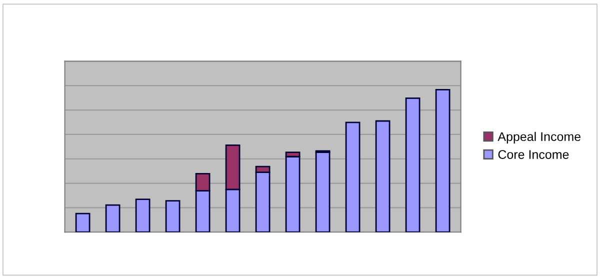 Image resolution: width=600 pixels, height=278 pixels. I want to click on legend-label: Appeal Income, so click(539, 138).